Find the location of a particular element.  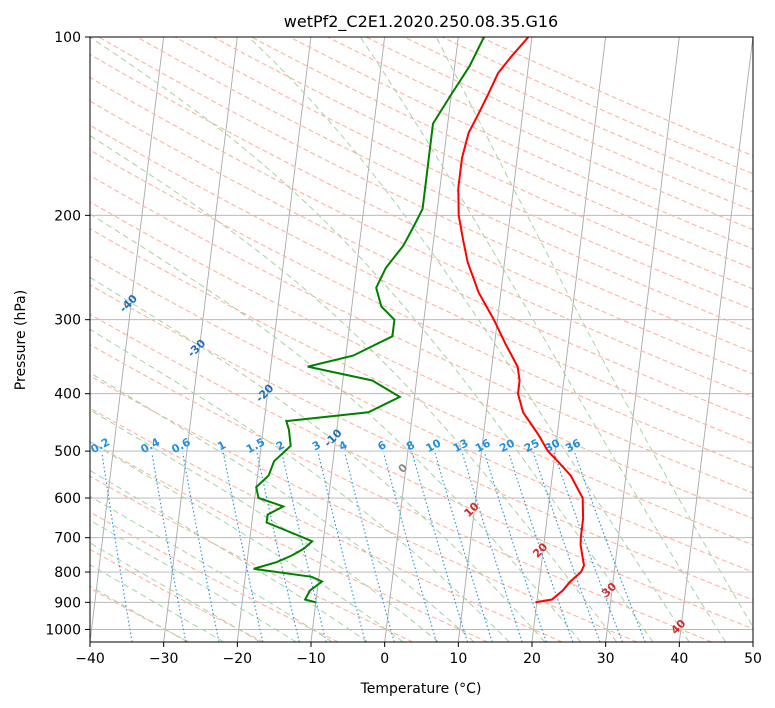

x-tick-label: 0 is located at coordinates (384, 659).